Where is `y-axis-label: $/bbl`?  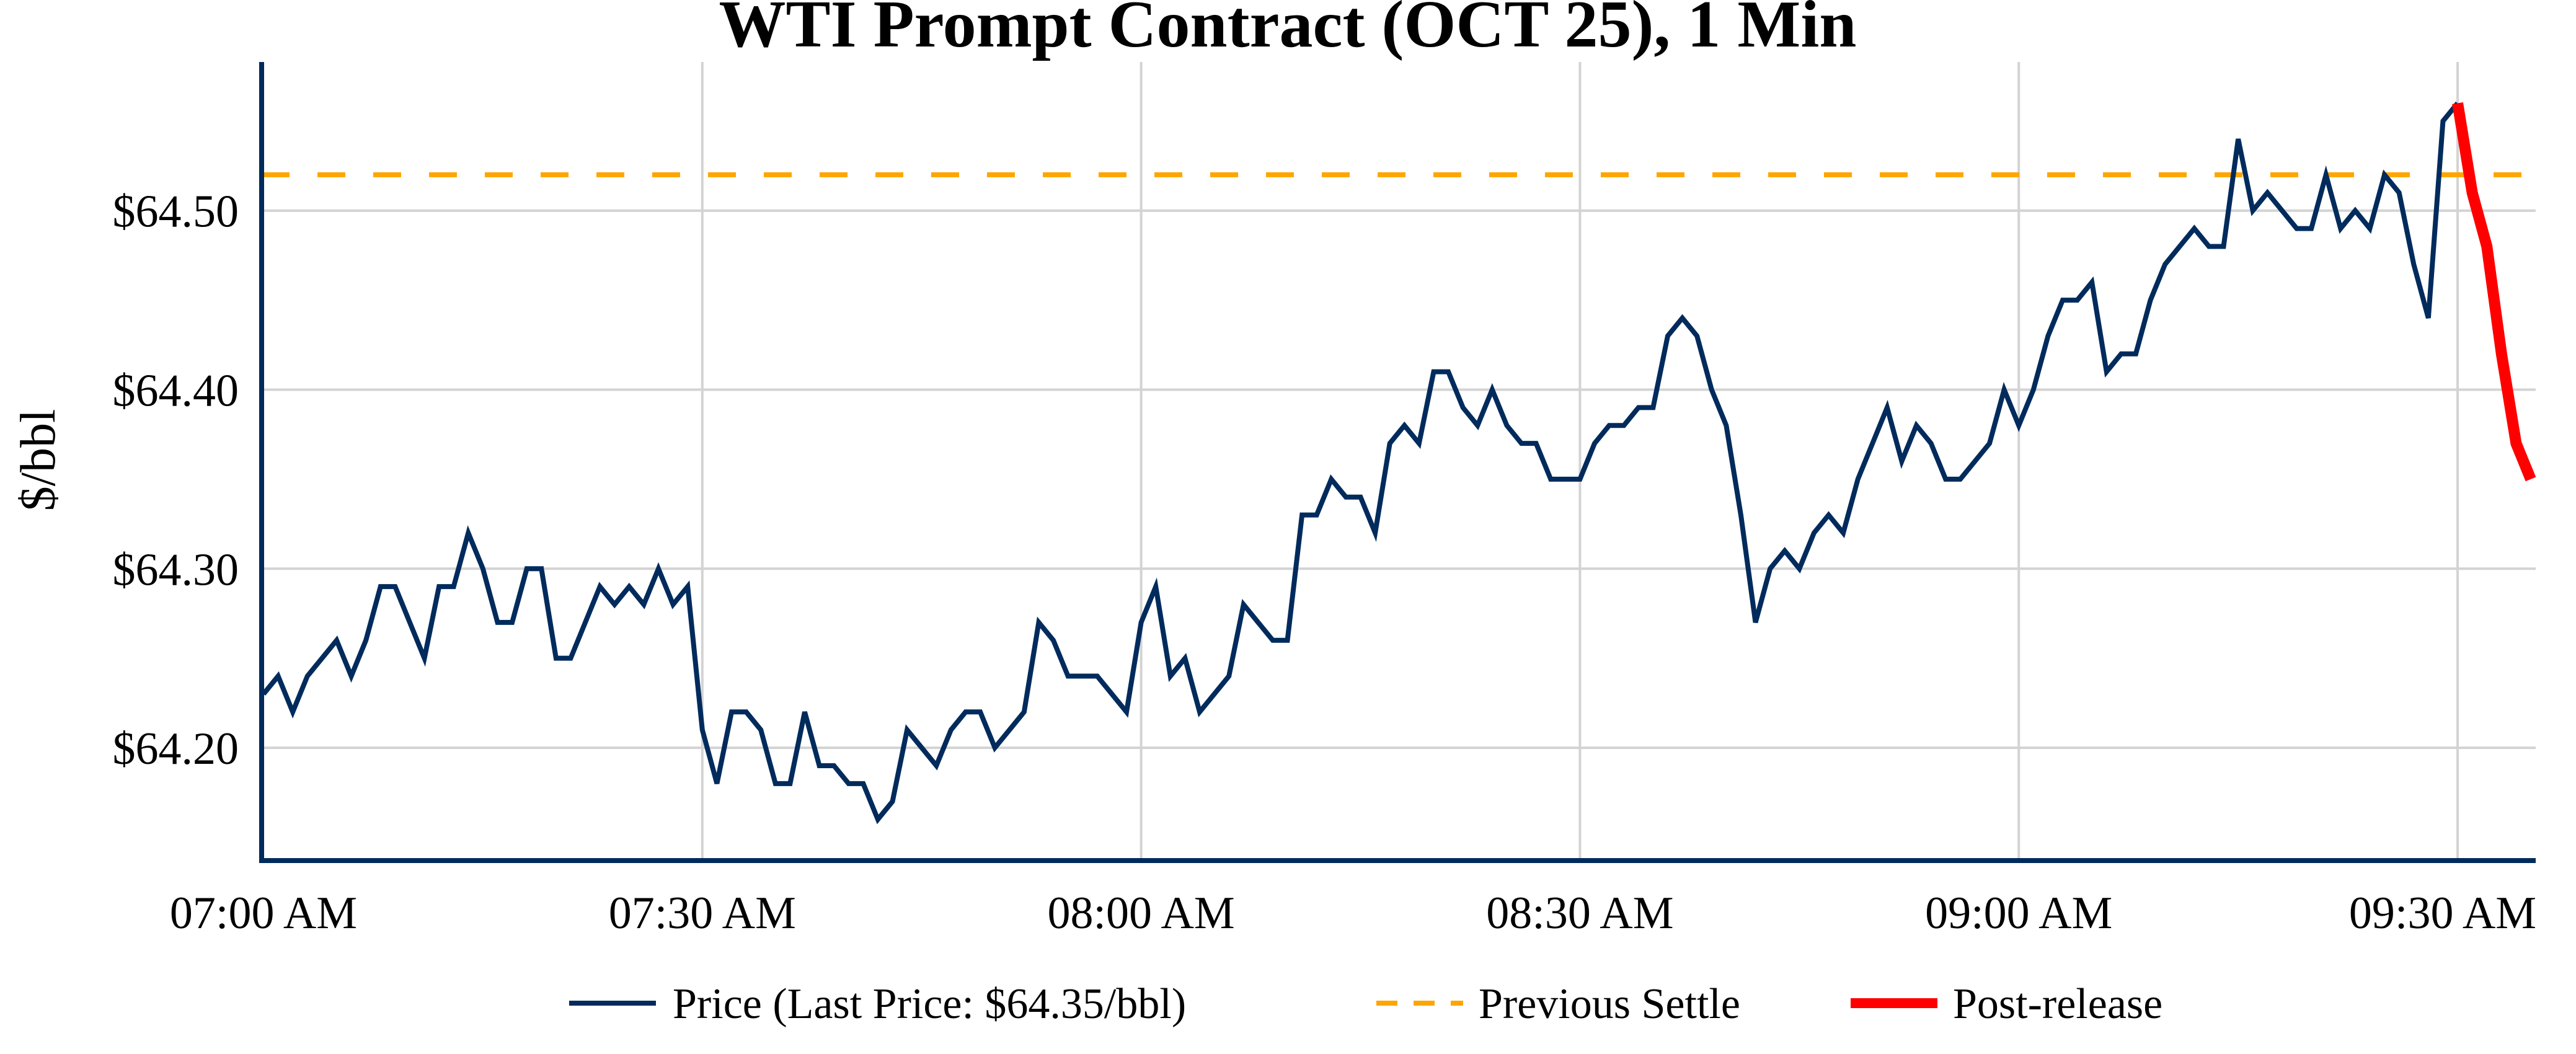 y-axis-label: $/bbl is located at coordinates (38, 460).